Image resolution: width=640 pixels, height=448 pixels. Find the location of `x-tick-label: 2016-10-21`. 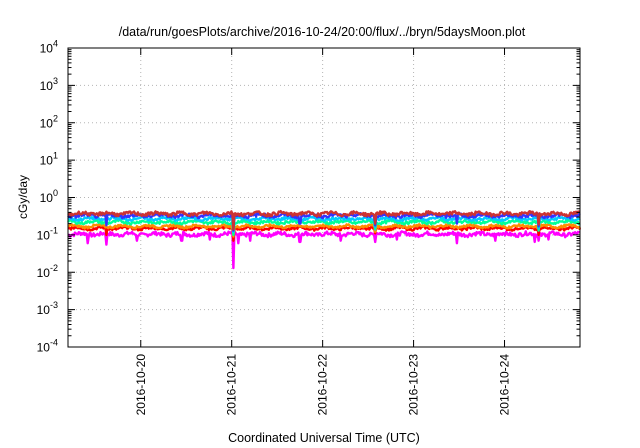

x-tick-label: 2016-10-21 is located at coordinates (232, 385).